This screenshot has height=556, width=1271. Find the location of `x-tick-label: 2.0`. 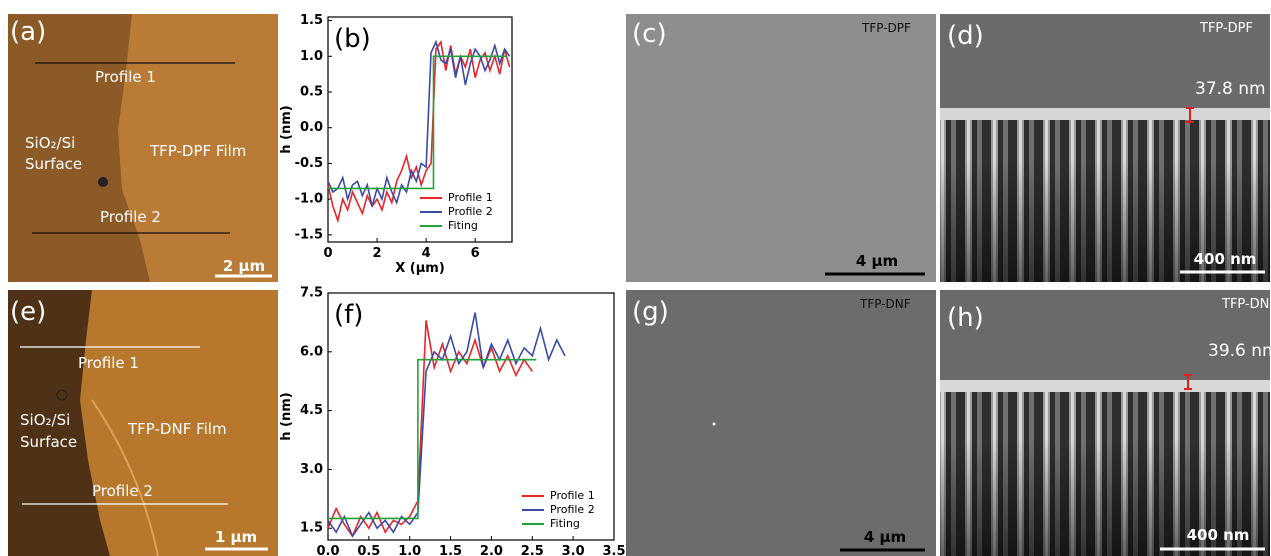

x-tick-label: 2.0 is located at coordinates (491, 550).